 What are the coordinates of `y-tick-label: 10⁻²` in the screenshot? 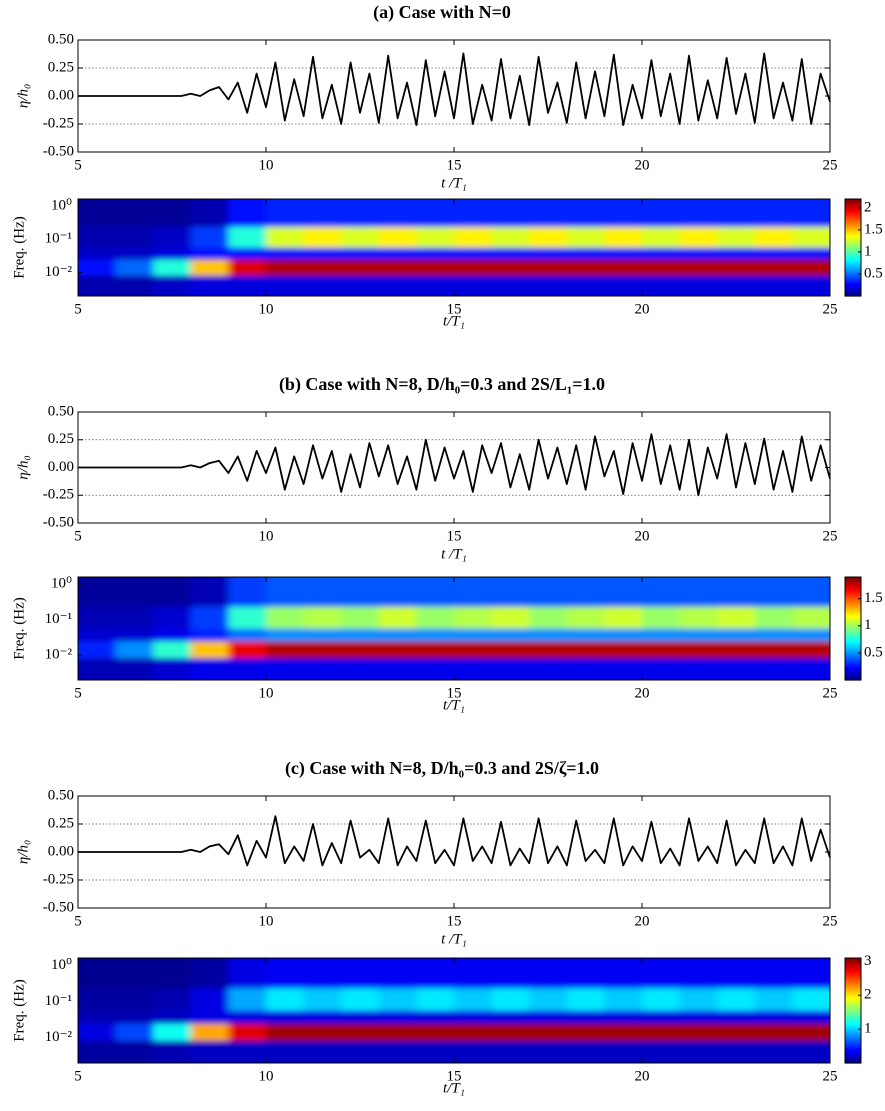 It's located at (59, 655).